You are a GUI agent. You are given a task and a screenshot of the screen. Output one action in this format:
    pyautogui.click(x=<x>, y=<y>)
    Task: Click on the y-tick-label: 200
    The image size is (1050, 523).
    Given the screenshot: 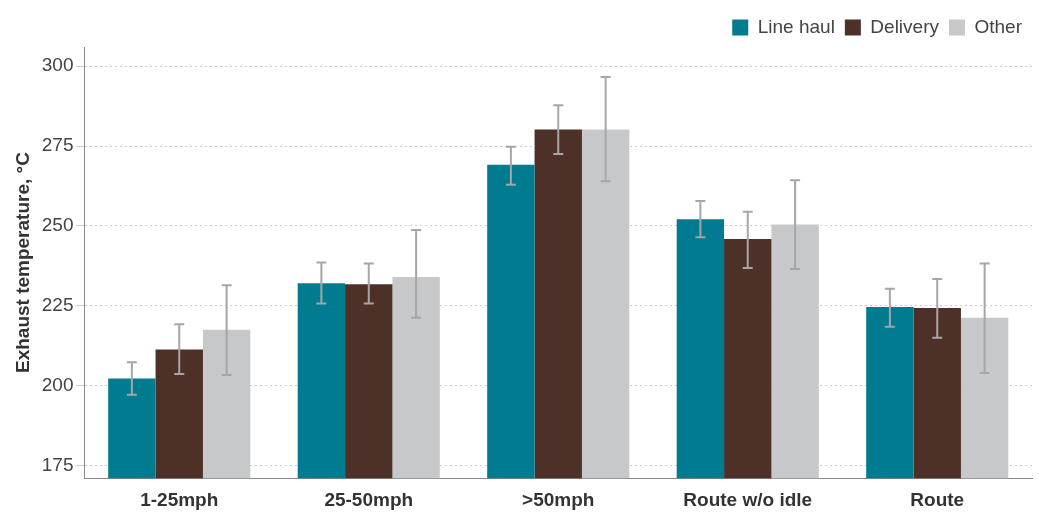 What is the action you would take?
    pyautogui.click(x=57, y=384)
    